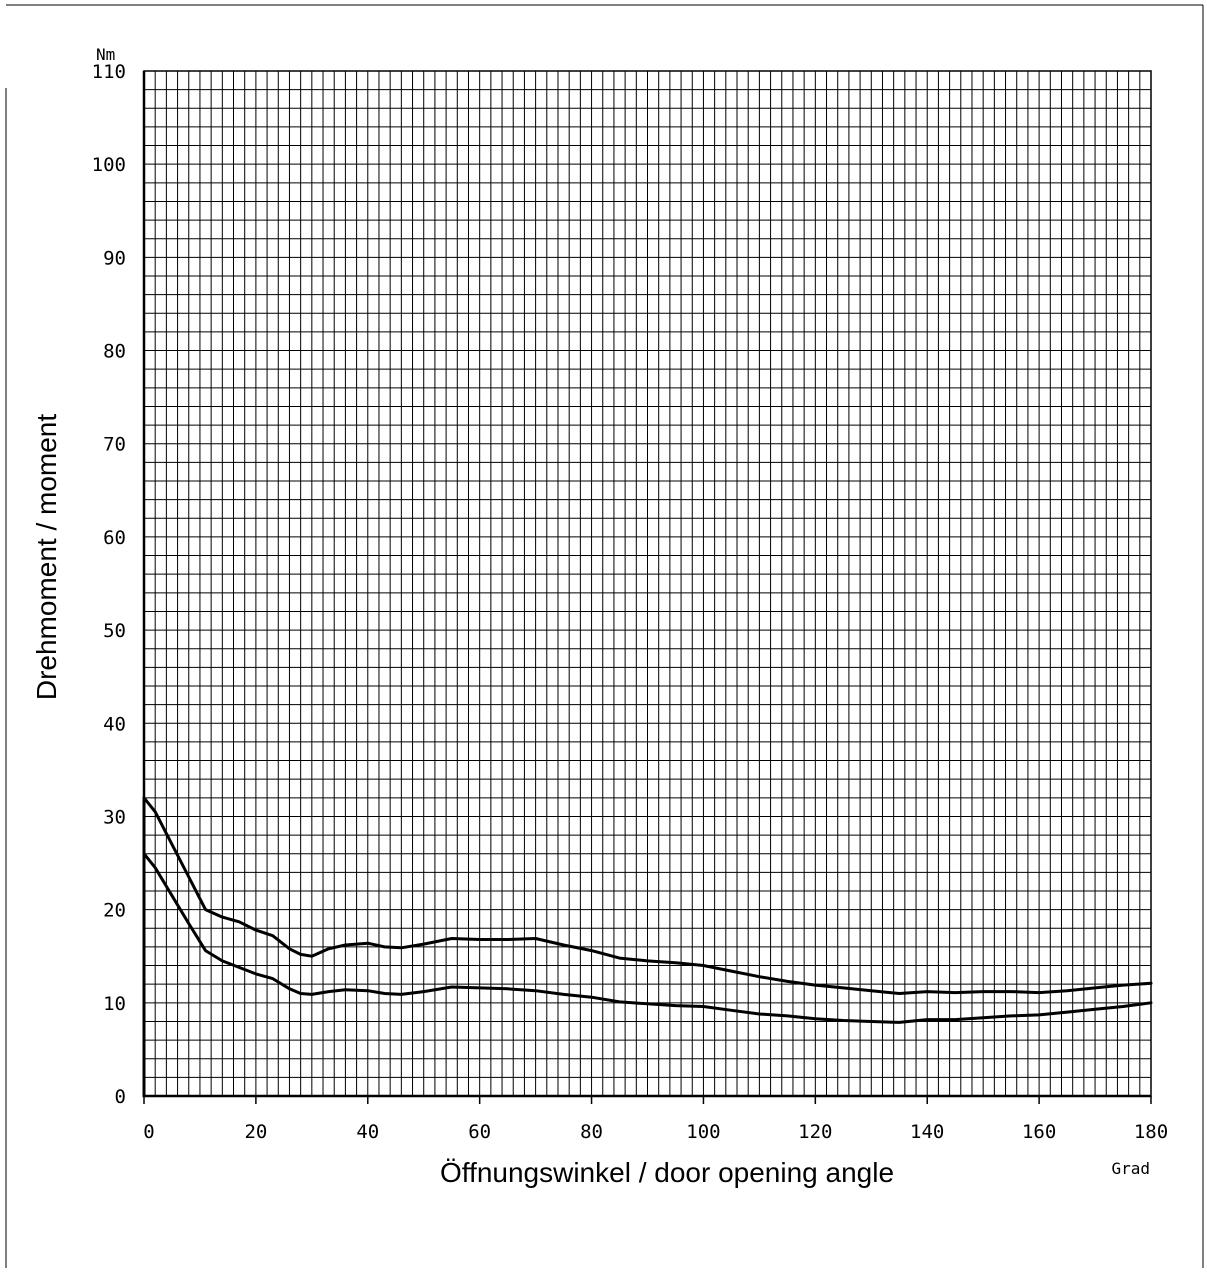  I want to click on x-tick-label: 180, so click(1151, 1132).